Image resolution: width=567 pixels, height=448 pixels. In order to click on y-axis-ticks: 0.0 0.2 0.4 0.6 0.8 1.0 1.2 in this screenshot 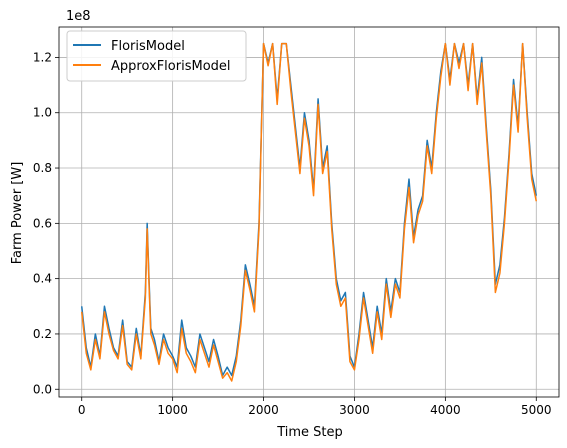, I will do `click(46, 223)`.